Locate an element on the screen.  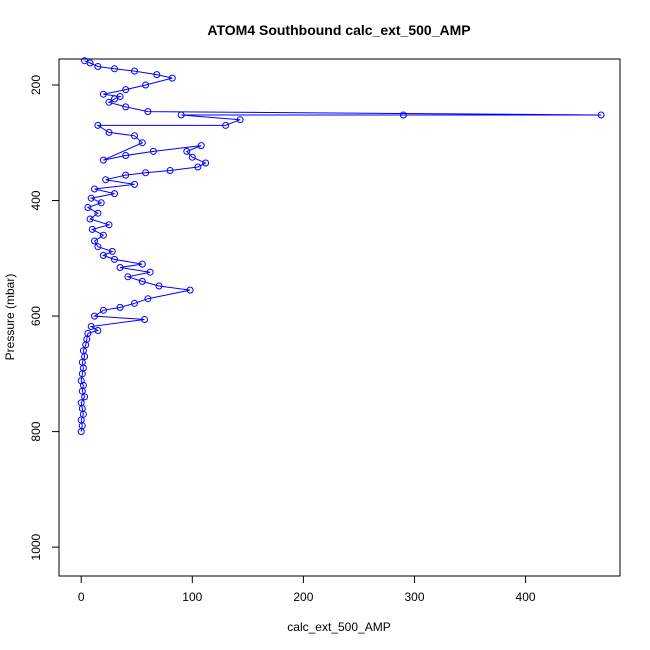
y-tick-label: 400 is located at coordinates (36, 200).